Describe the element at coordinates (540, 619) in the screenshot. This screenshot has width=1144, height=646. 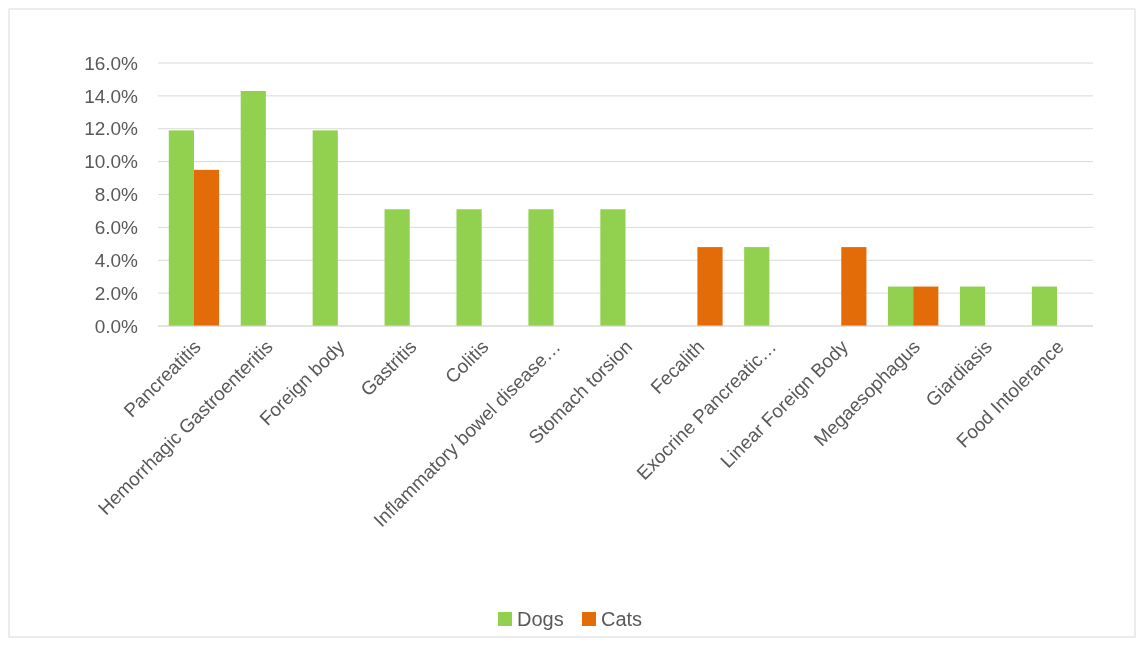
I see `legend-label: Dogs` at that location.